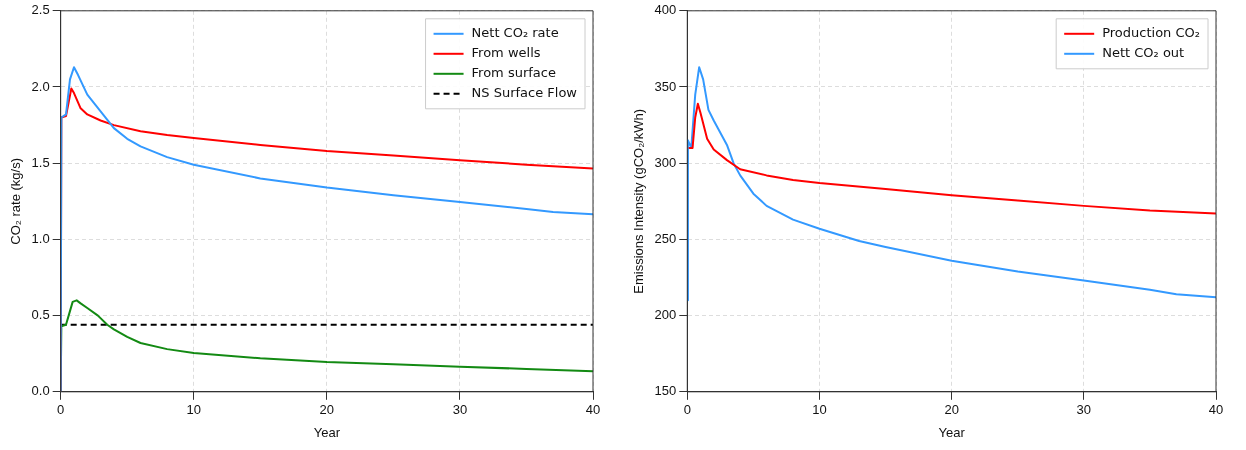  I want to click on legend-label: Nett CO₂ out, so click(1143, 53).